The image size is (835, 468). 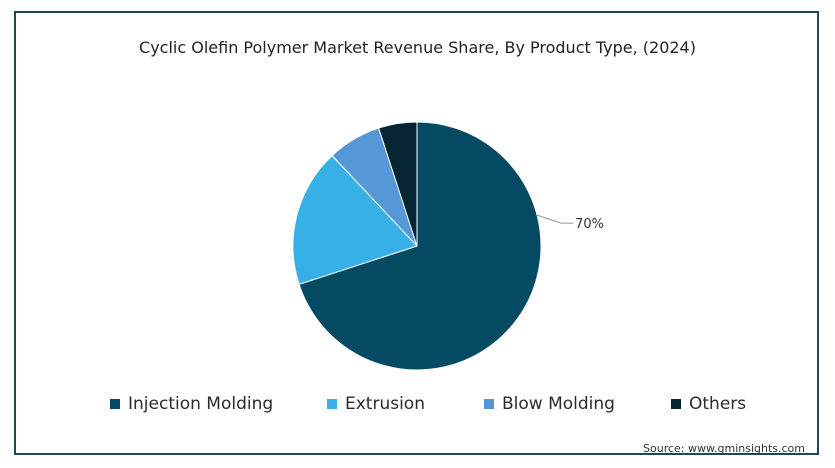 What do you see at coordinates (355, 219) in the screenshot?
I see `pie-slice-extrusion` at bounding box center [355, 219].